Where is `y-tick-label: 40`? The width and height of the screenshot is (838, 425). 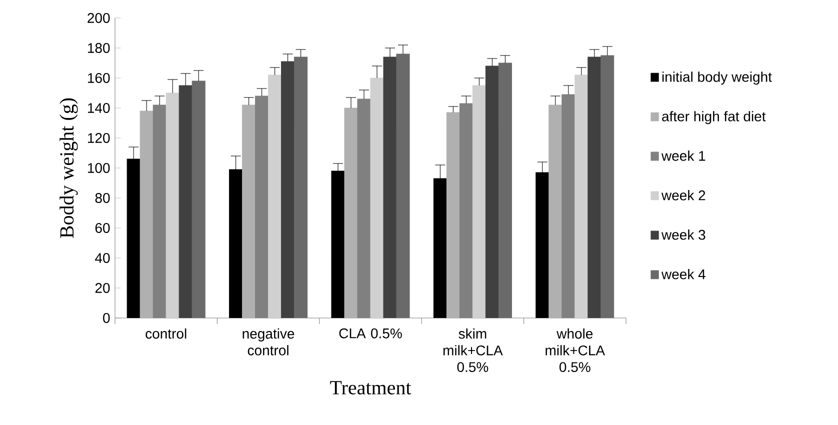 y-tick-label: 40 is located at coordinates (102, 258).